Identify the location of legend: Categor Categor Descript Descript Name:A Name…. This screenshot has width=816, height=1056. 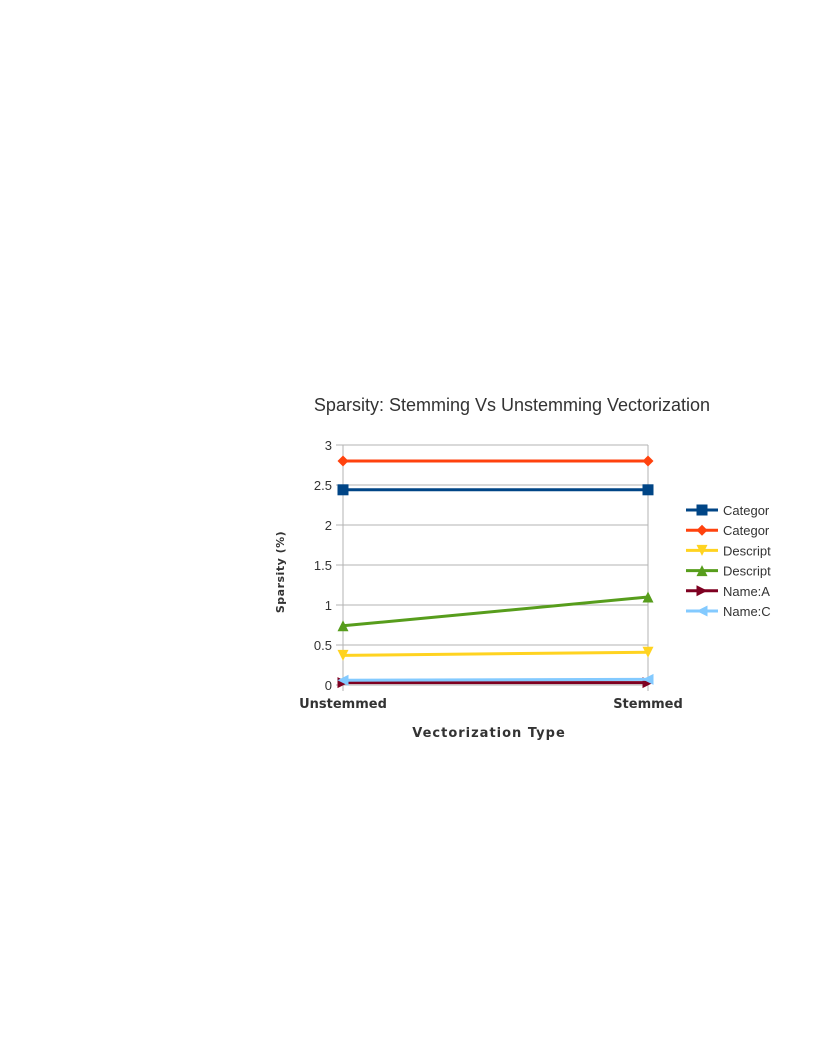
(728, 561).